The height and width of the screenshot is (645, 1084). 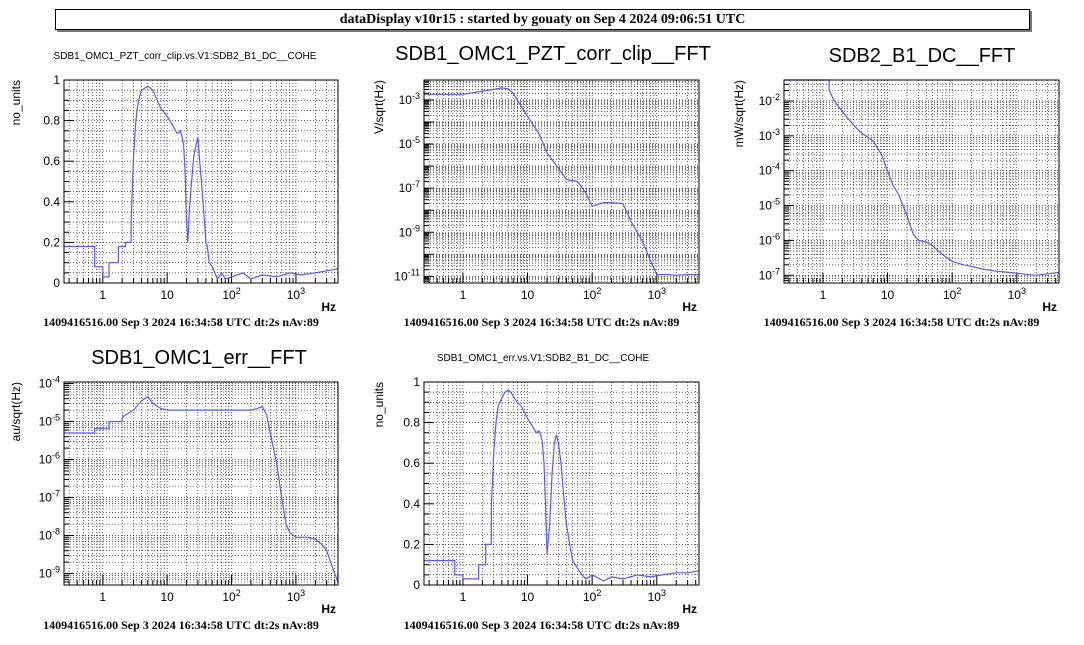 What do you see at coordinates (553, 54) in the screenshot?
I see `chart-title: SDB1_OMC1_PZT_corr_clip__FFT` at bounding box center [553, 54].